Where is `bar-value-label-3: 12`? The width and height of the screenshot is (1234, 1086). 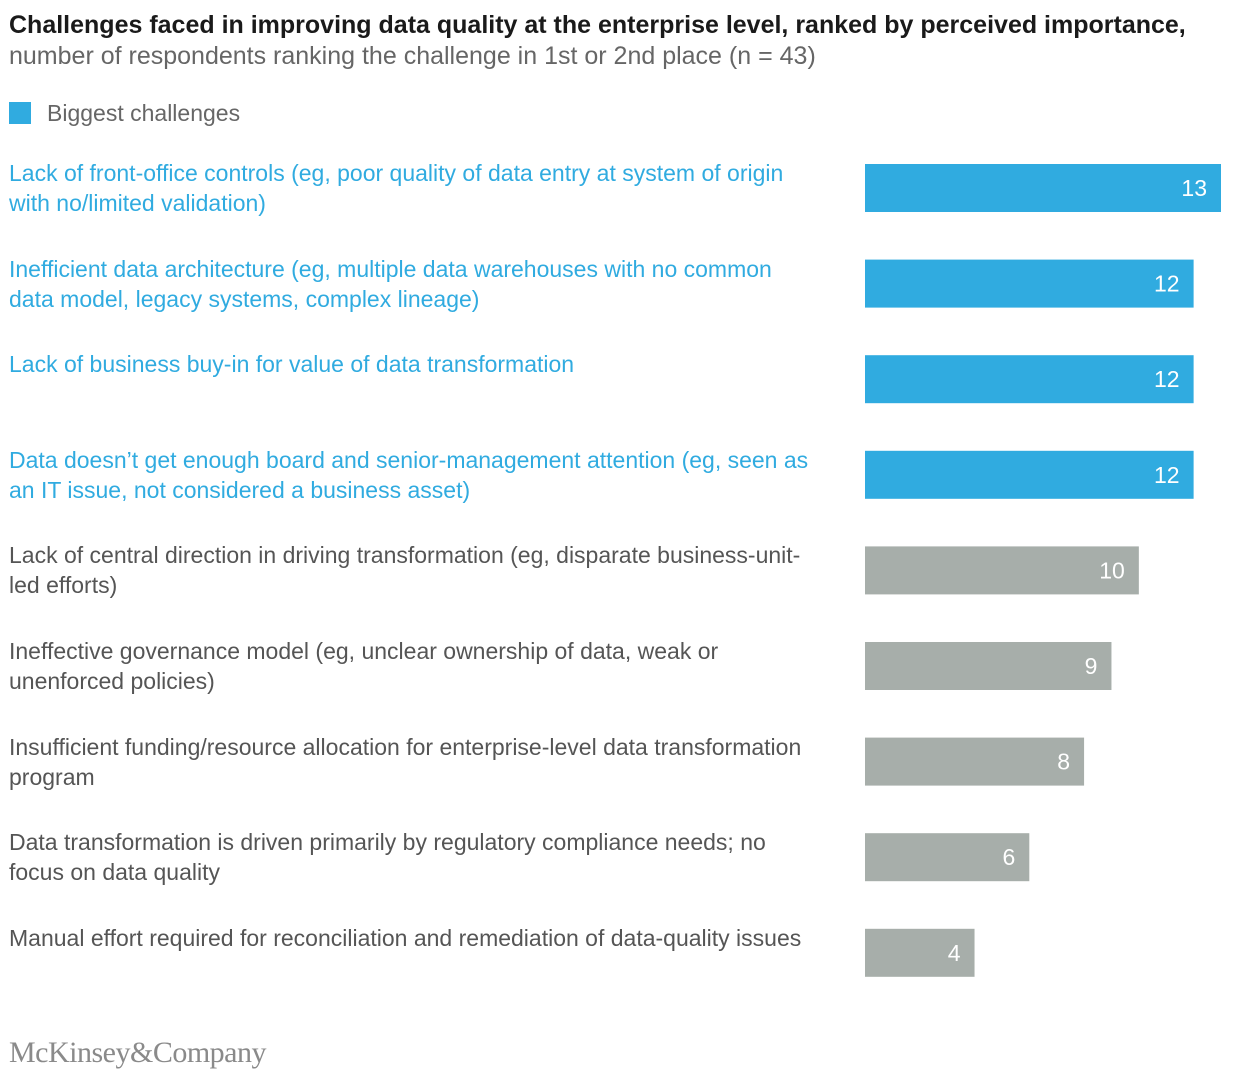
bar-value-label-3: 12 is located at coordinates (1167, 379).